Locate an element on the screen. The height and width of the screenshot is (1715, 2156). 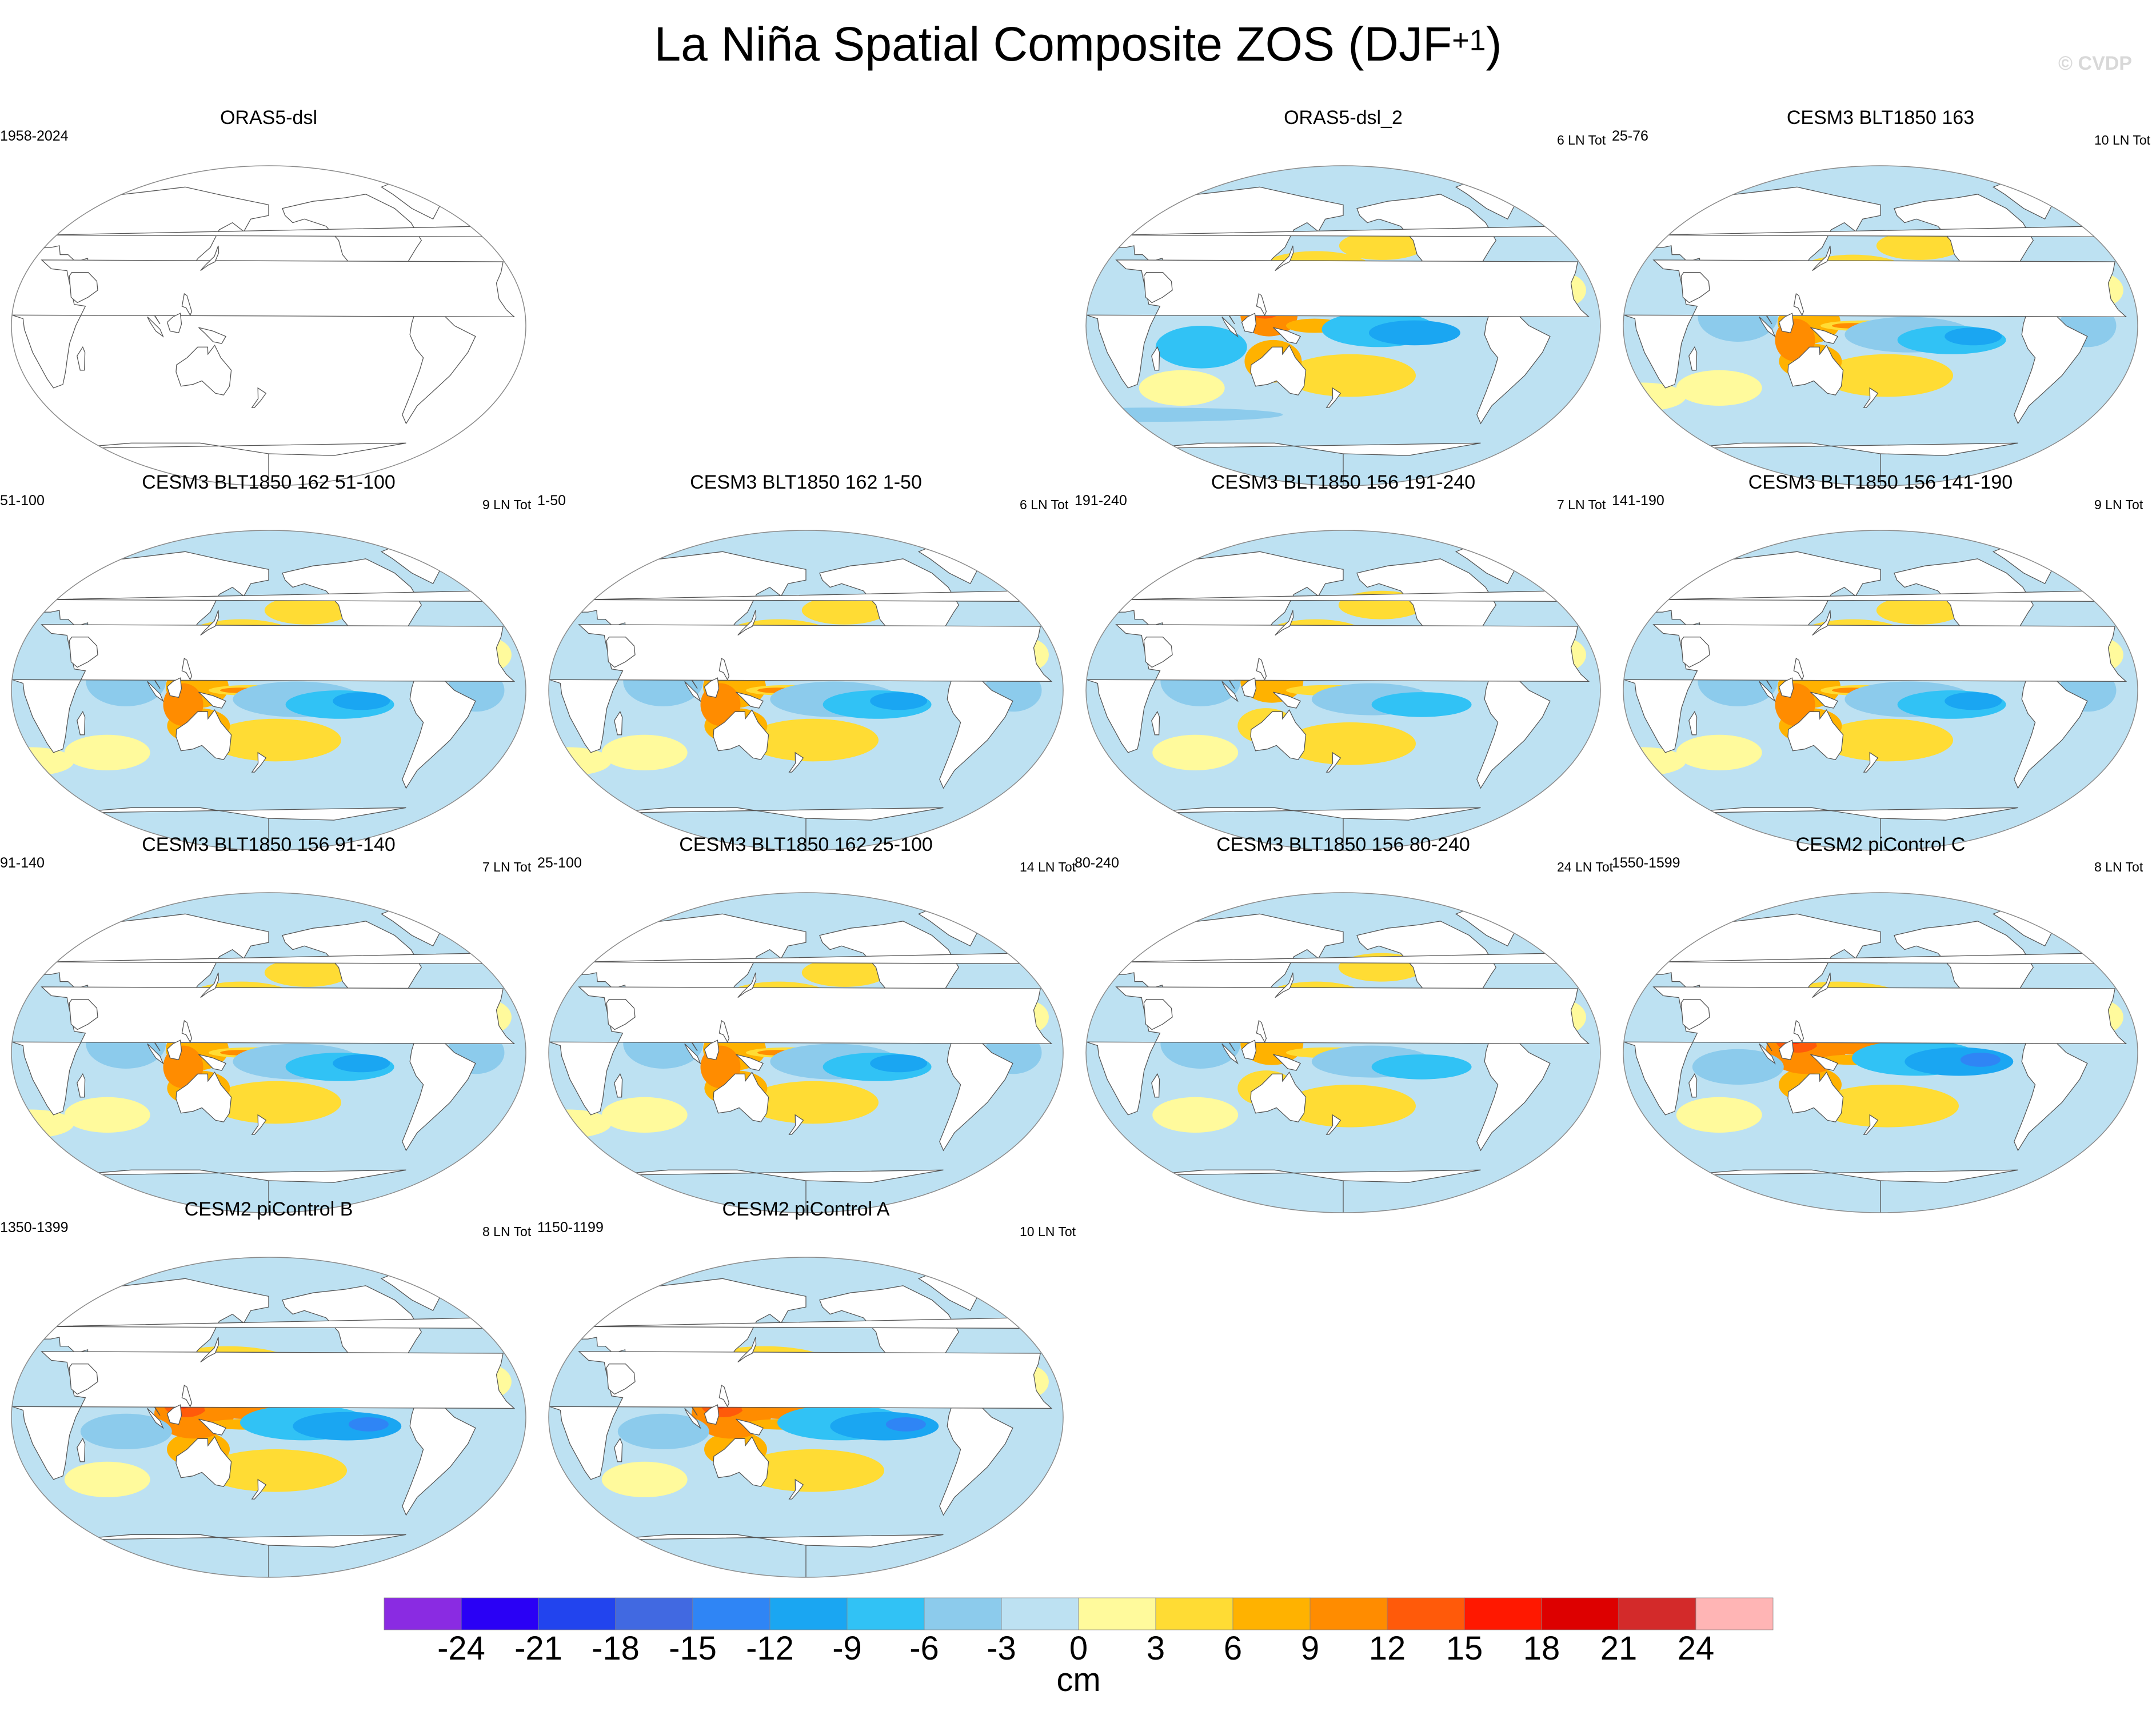
panel-event-count: 9 LN Tot is located at coordinates (2118, 504).